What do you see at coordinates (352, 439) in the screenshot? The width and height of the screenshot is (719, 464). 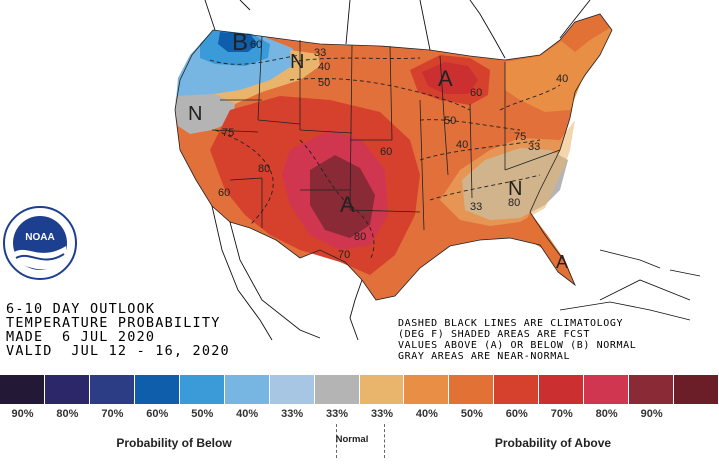 I see `normal-caption: Normal` at bounding box center [352, 439].